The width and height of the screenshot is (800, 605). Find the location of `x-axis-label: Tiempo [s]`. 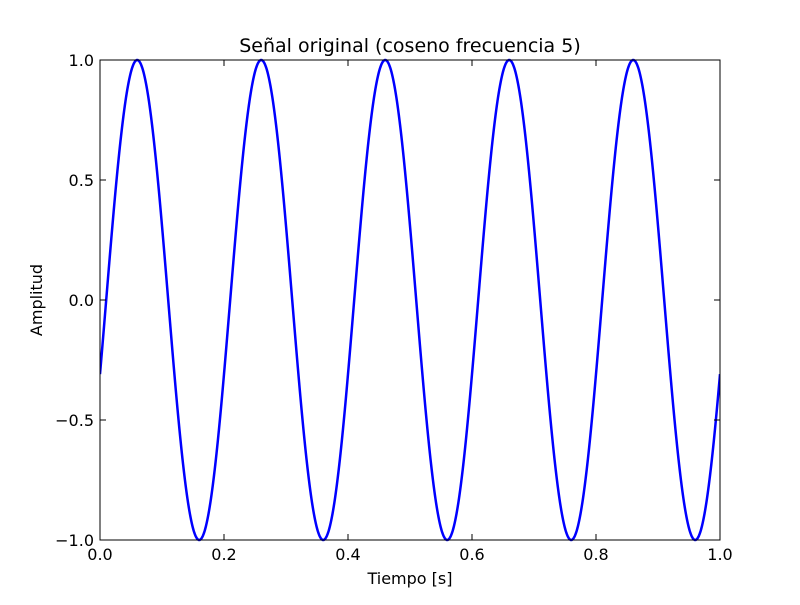

x-axis-label: Tiempo [s] is located at coordinates (409, 578).